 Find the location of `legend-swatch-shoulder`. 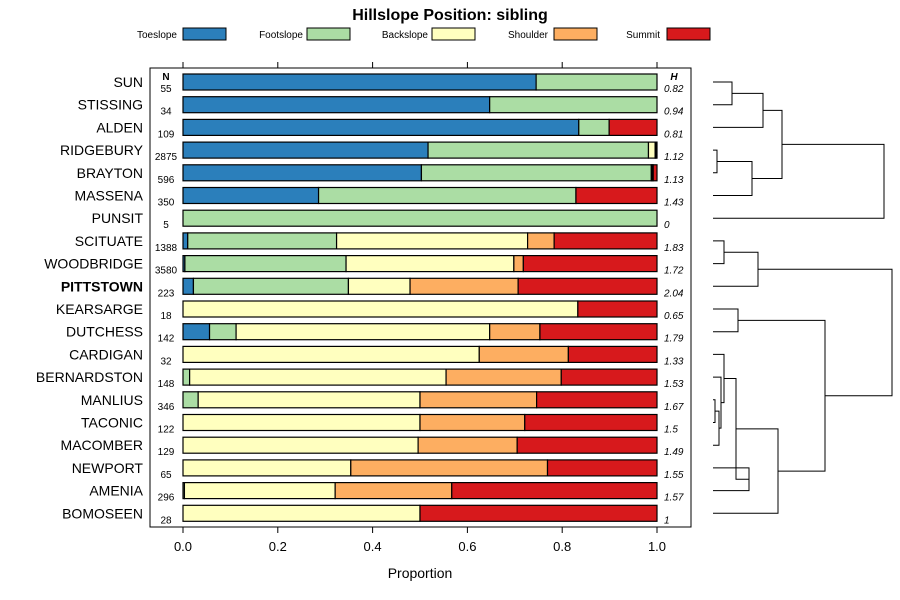

legend-swatch-shoulder is located at coordinates (575, 34).